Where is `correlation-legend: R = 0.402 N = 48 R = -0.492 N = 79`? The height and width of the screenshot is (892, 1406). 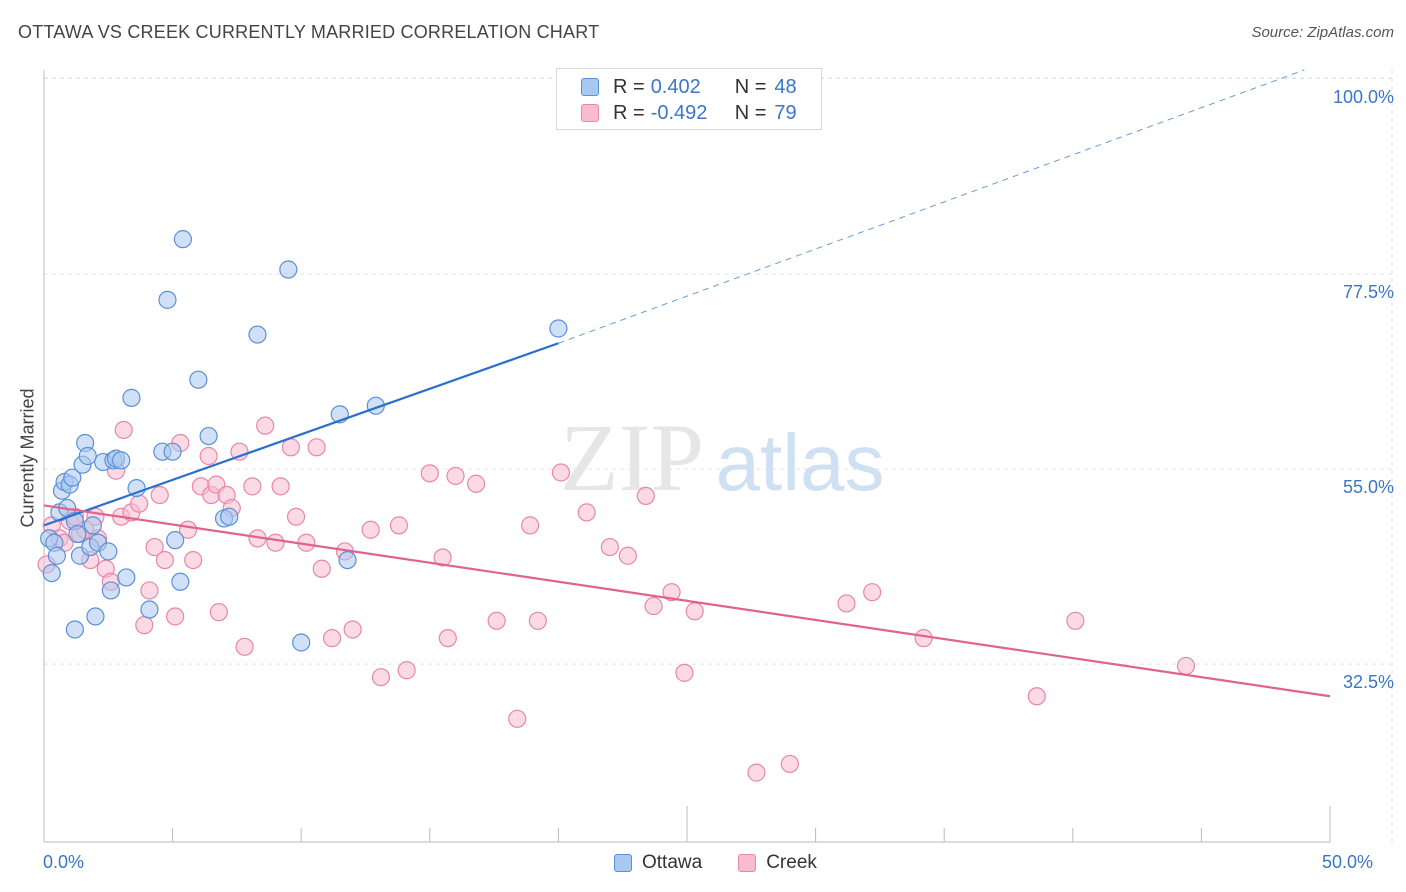 correlation-legend: R = 0.402 N = 48 R = -0.492 N = 79 is located at coordinates (689, 99).